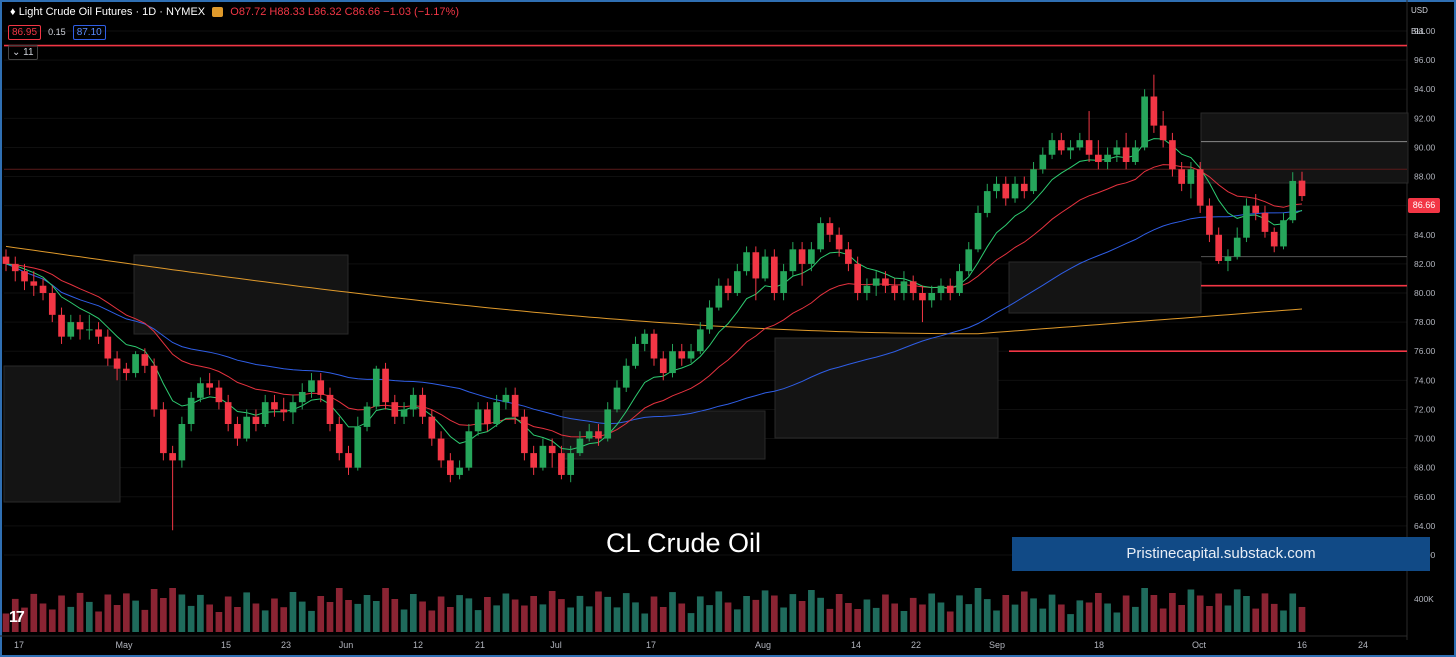 This screenshot has width=1456, height=657. I want to click on y-tick-label: 96.00, so click(1425, 60).